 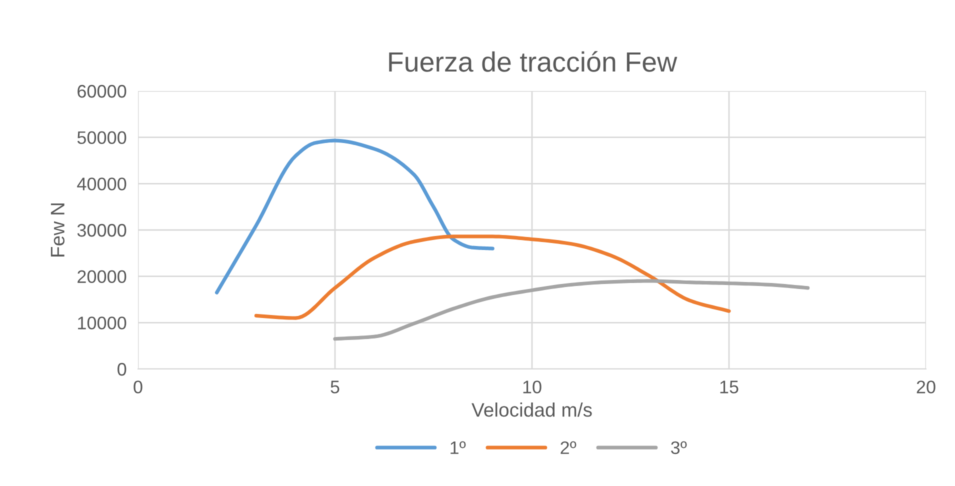 I want to click on y-tick-label: 50000, so click(x=101, y=137).